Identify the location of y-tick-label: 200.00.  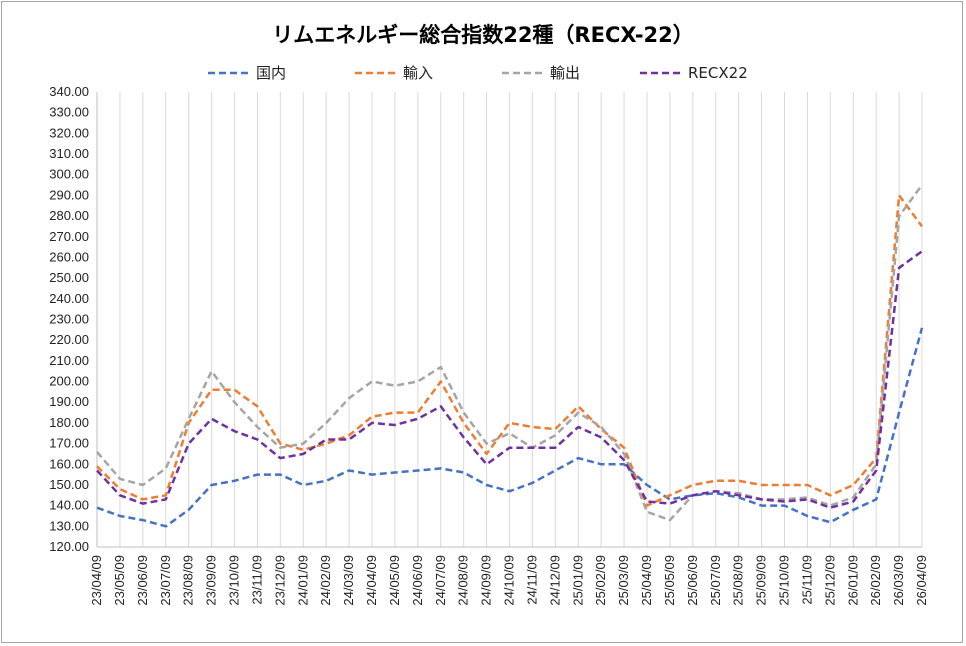
(69, 381).